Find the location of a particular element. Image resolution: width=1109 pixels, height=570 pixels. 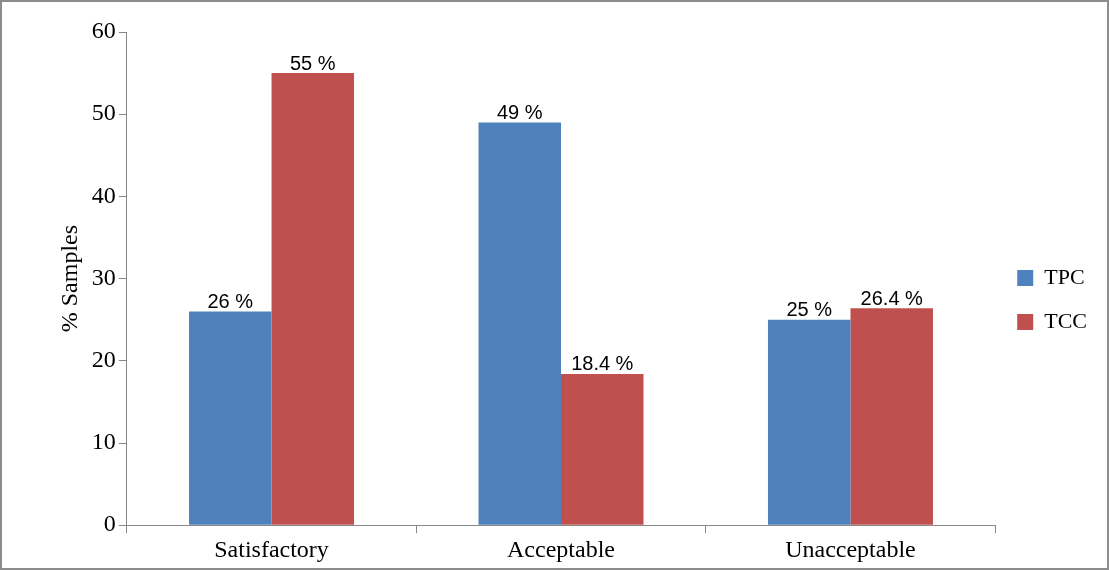

data-label: 49 % is located at coordinates (519, 111).